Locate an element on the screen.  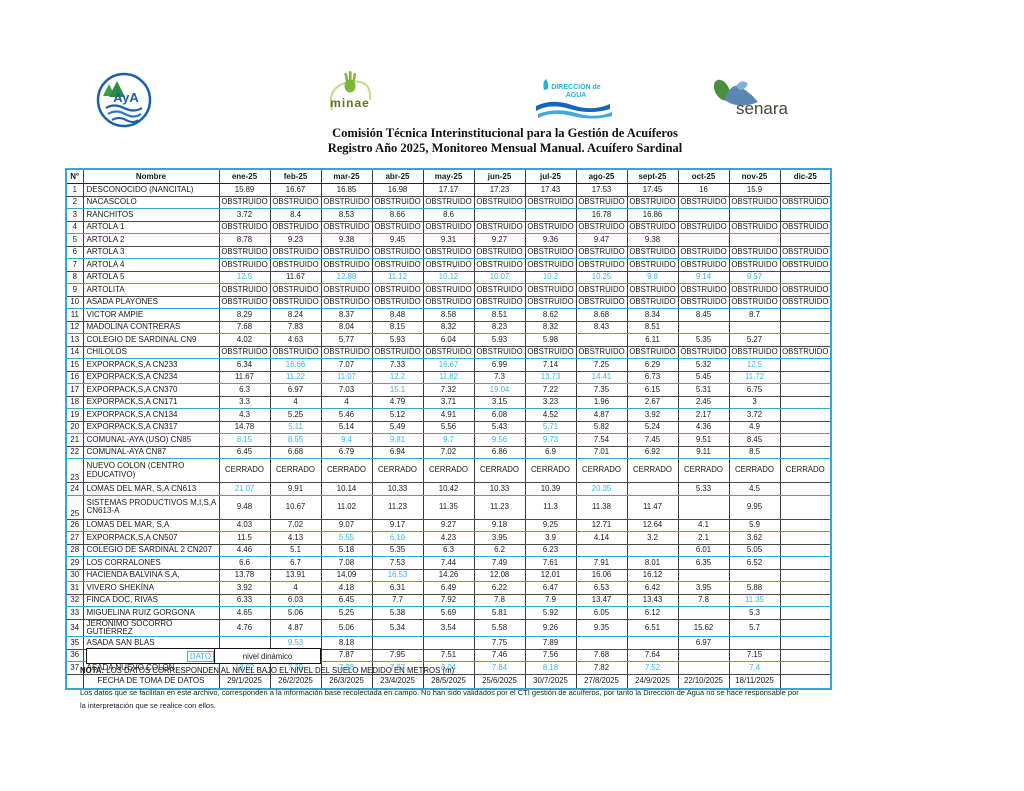
value-cell: 4.03 is located at coordinates (244, 525).